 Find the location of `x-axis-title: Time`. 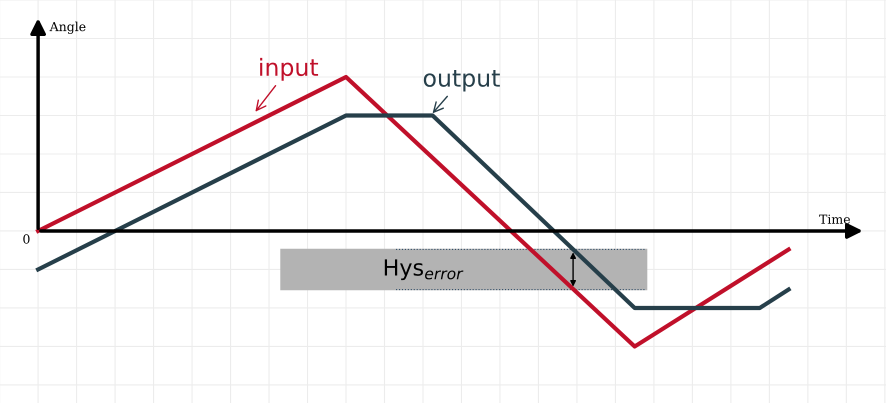

x-axis-title: Time is located at coordinates (834, 219).